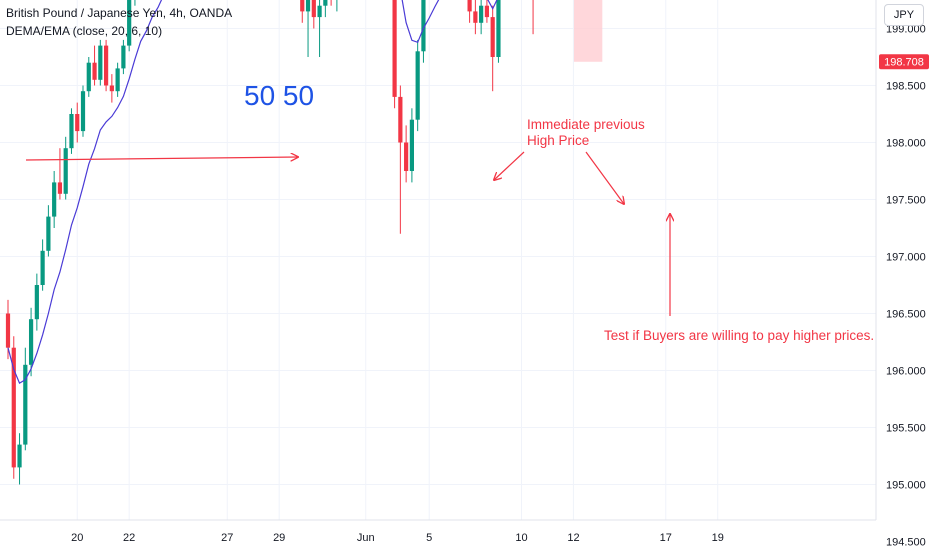 Image resolution: width=932 pixels, height=555 pixels. What do you see at coordinates (906, 144) in the screenshot?
I see `y-tick-label: 198.000` at bounding box center [906, 144].